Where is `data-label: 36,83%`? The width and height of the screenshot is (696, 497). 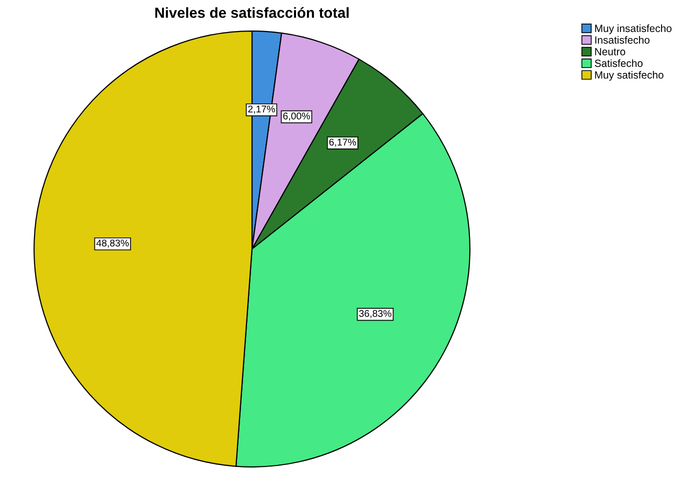
data-label: 36,83% is located at coordinates (375, 314).